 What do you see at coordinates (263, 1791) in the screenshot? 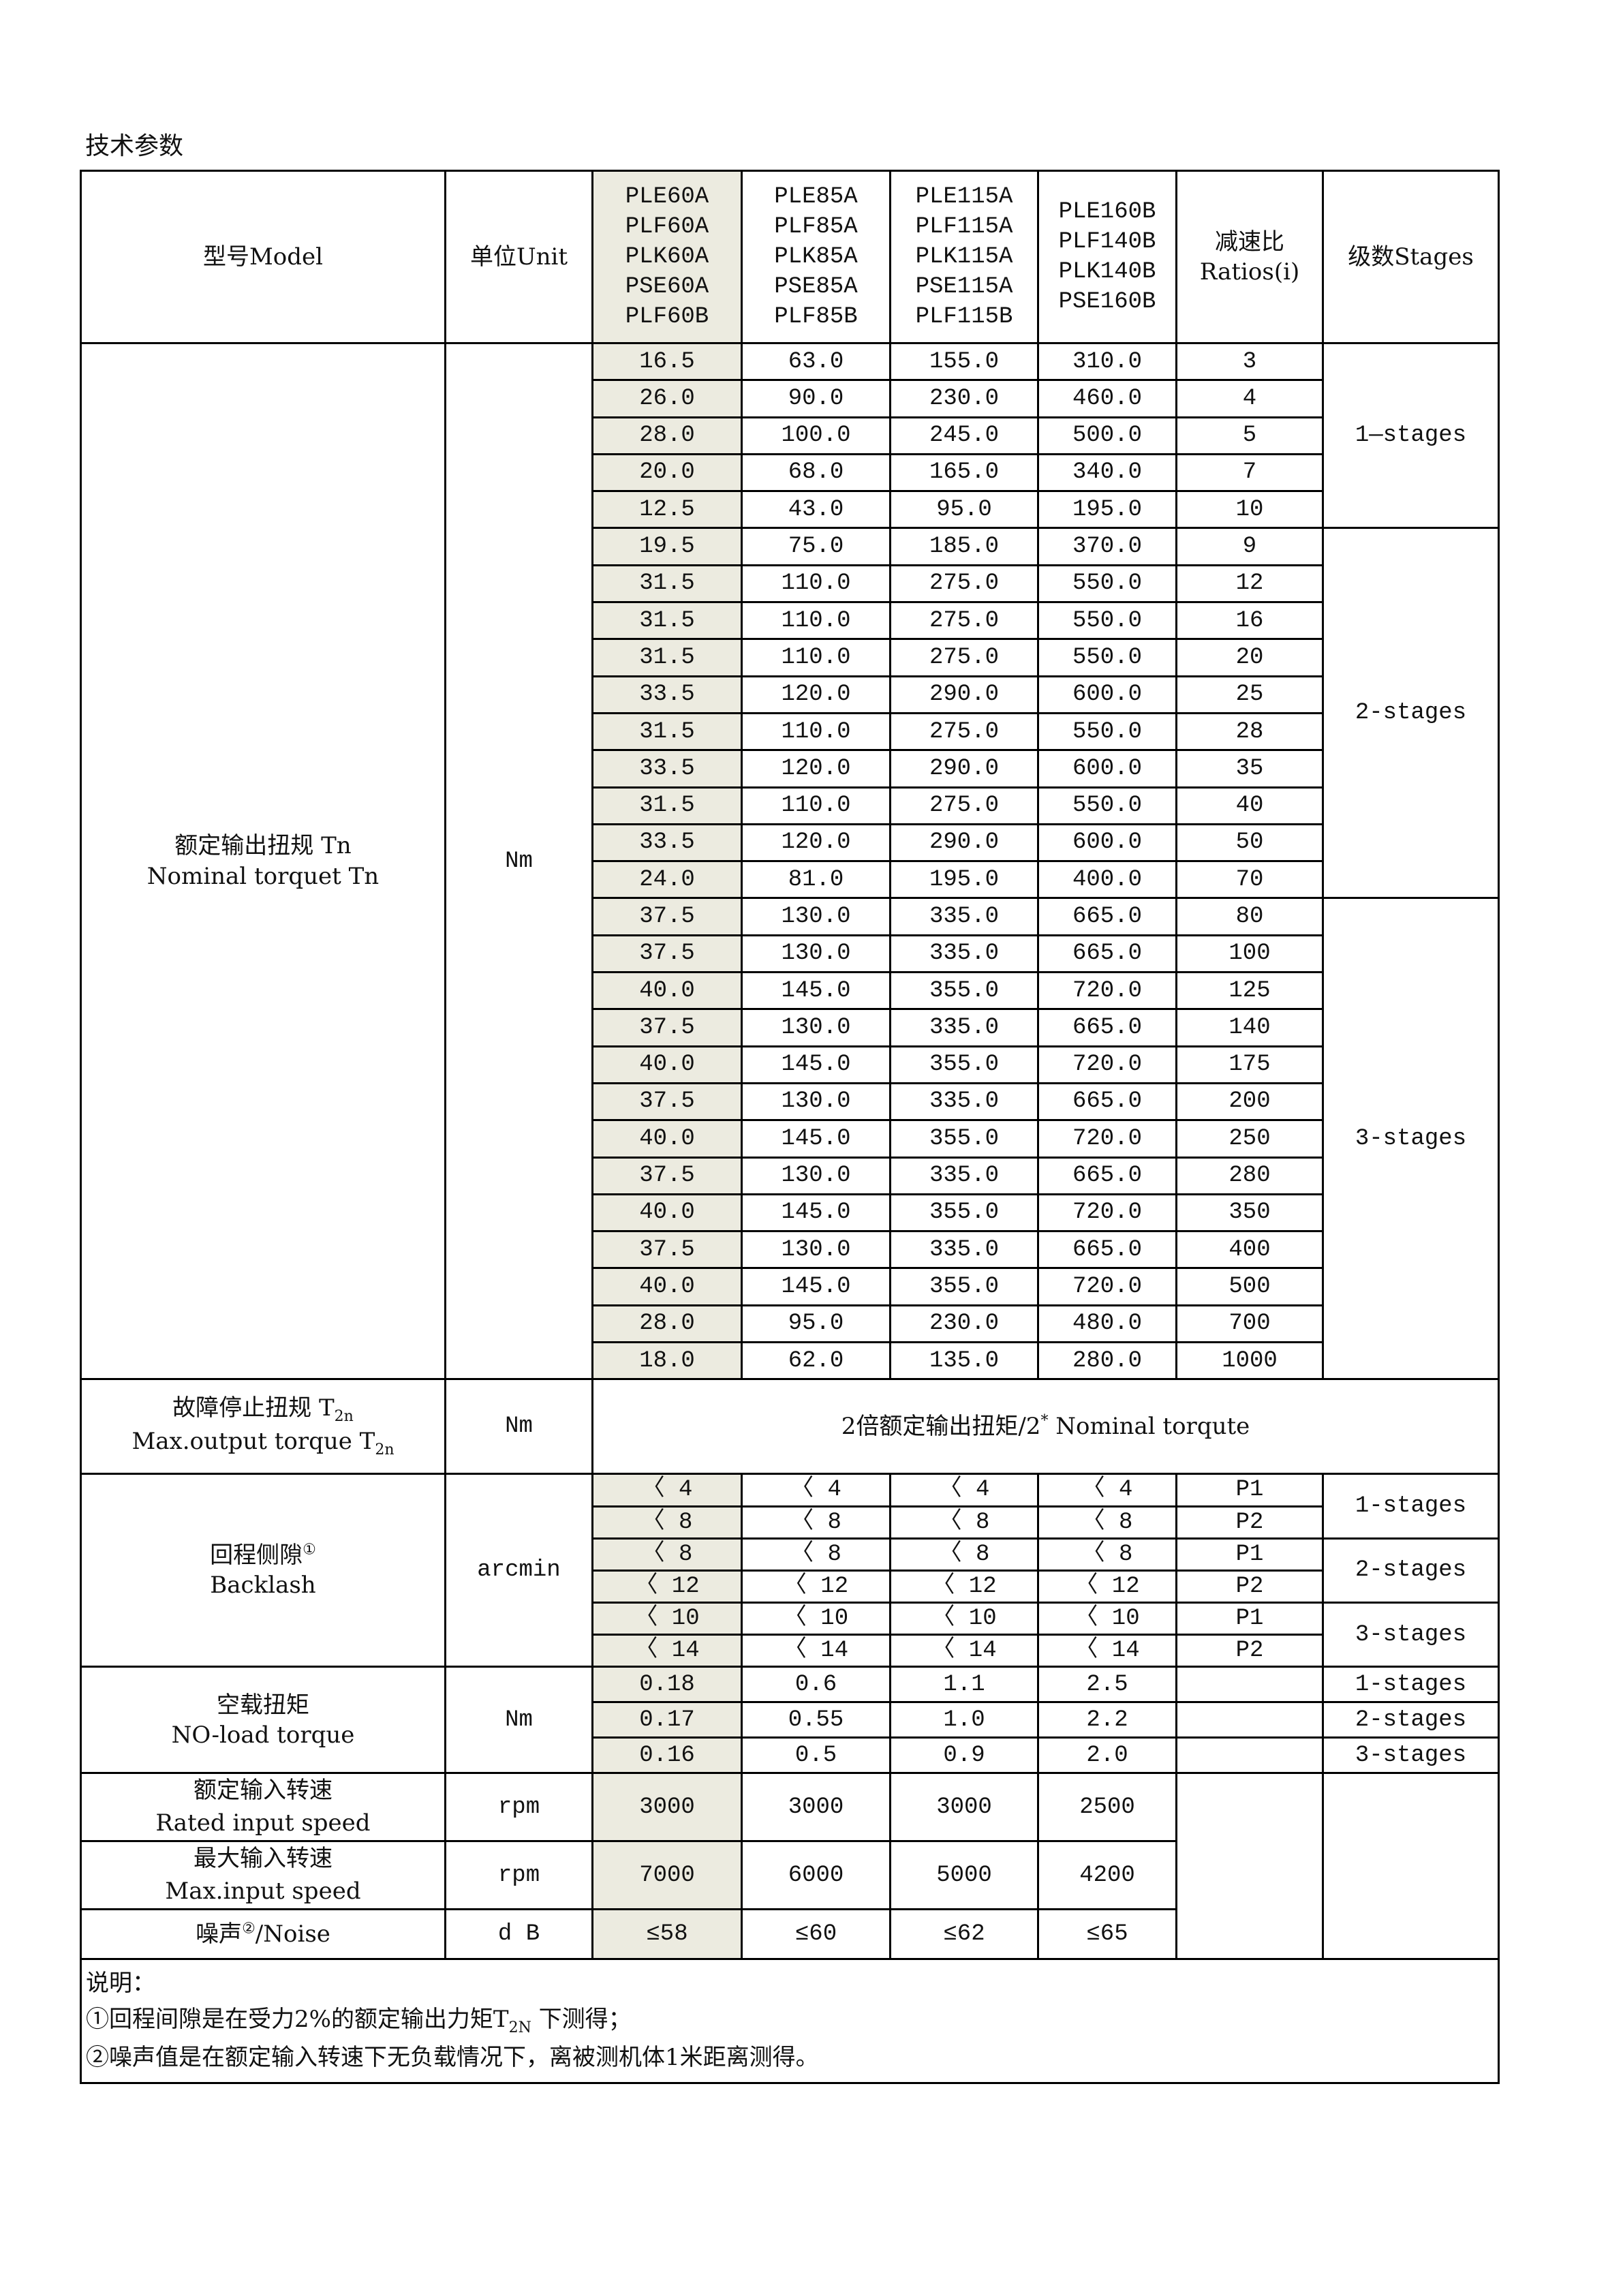
I see `text: 额定输入转速` at bounding box center [263, 1791].